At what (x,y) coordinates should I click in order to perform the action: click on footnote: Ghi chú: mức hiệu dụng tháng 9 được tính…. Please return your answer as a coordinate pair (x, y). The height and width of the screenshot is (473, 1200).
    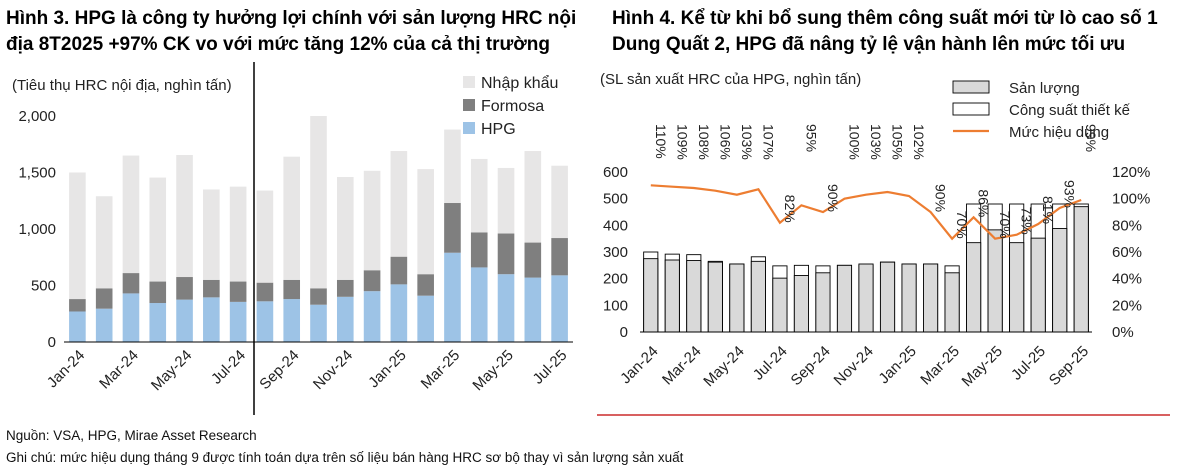
    Looking at the image, I should click on (345, 457).